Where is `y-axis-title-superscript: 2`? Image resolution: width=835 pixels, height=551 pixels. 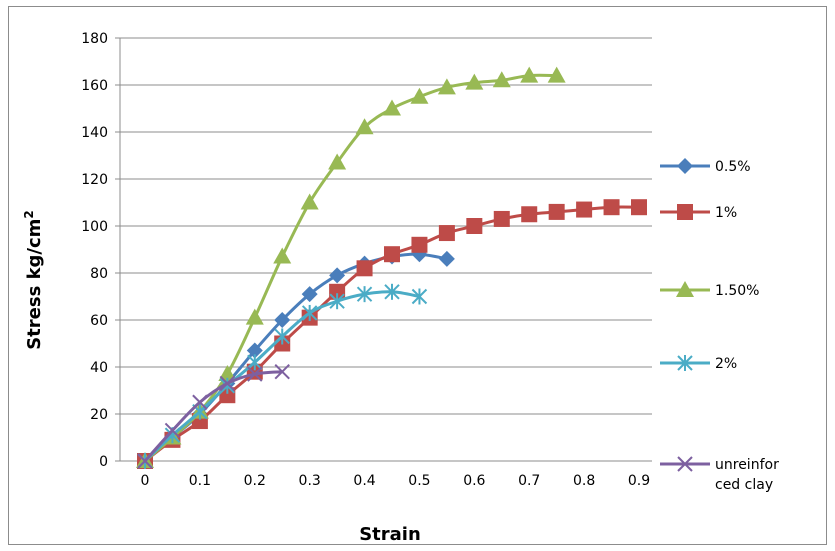 y-axis-title-superscript: 2 is located at coordinates (29, 214).